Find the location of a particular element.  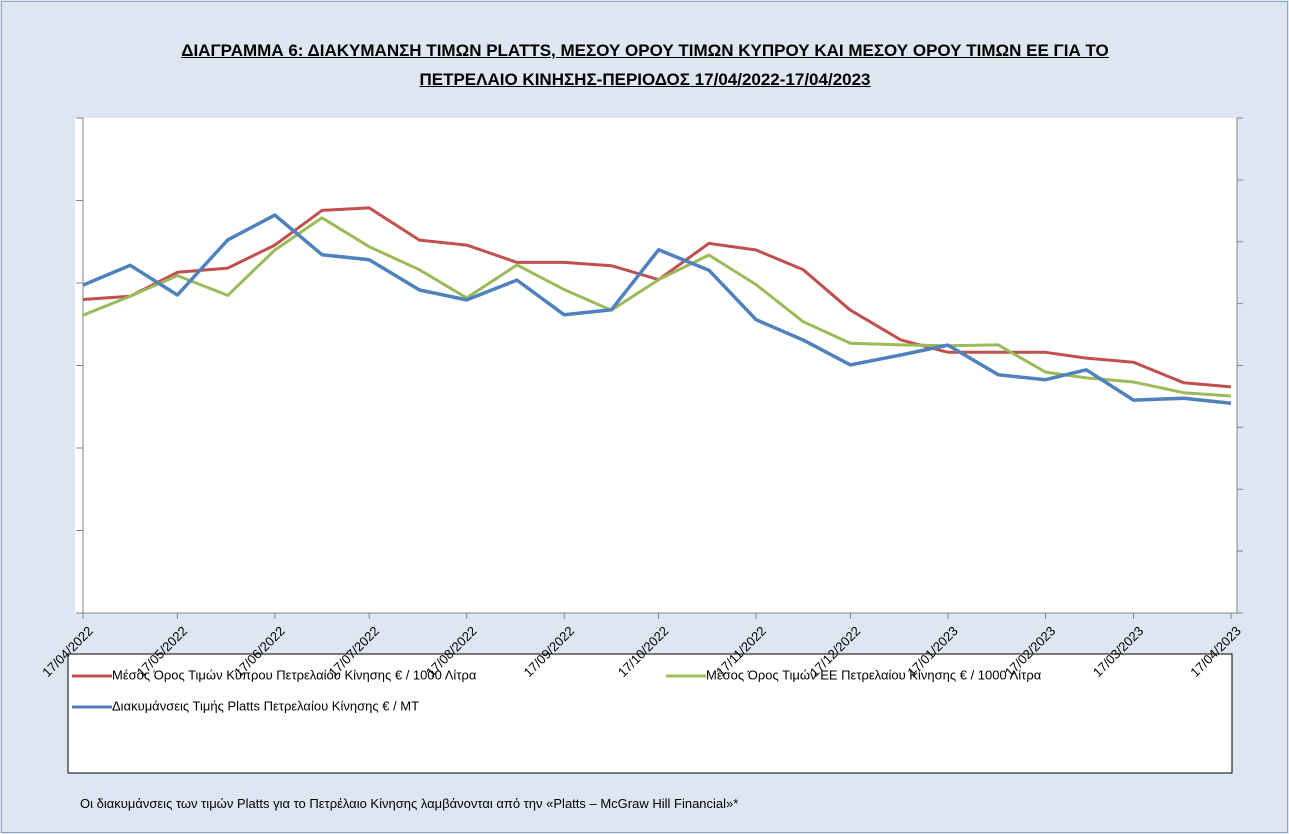

legend is located at coordinates (650, 713).